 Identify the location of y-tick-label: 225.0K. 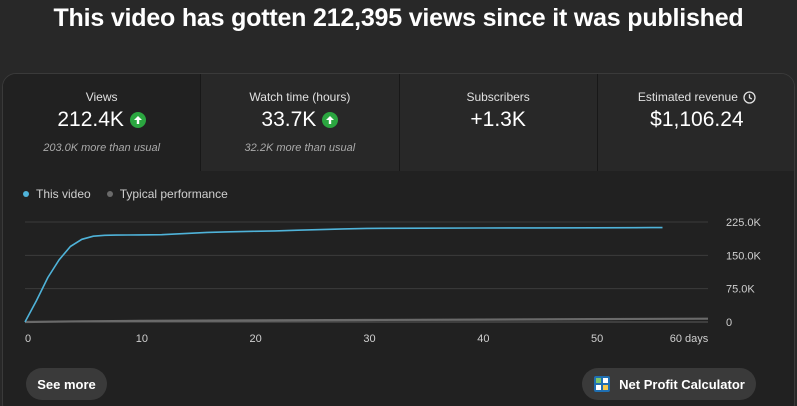
(744, 223).